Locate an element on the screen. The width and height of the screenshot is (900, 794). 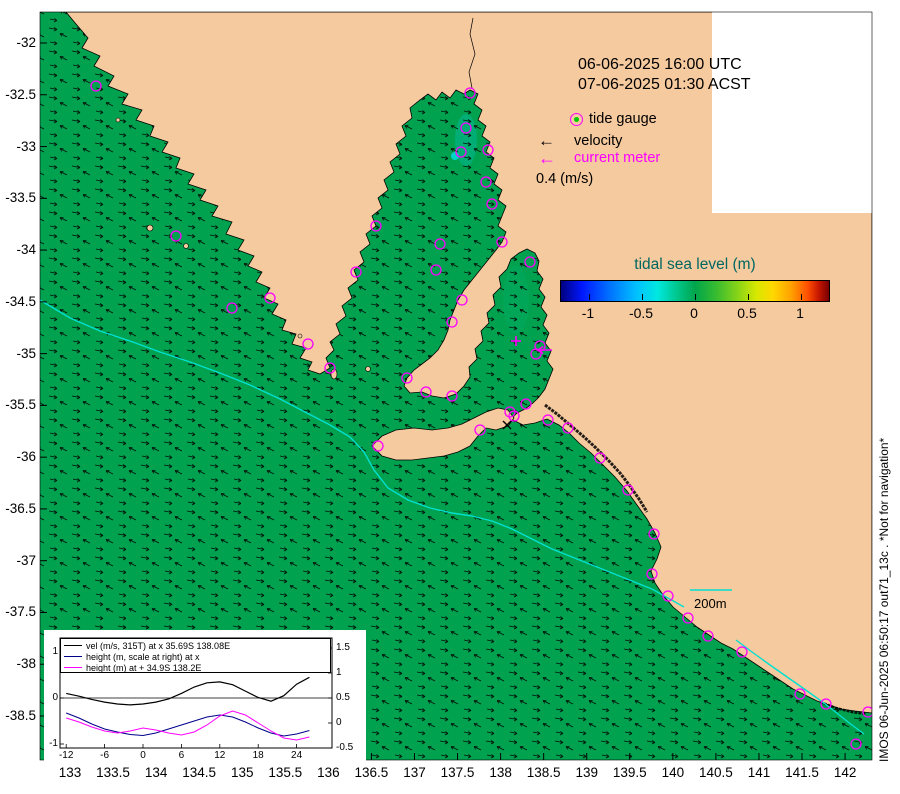
domain-cutout is located at coordinates (792, 112).